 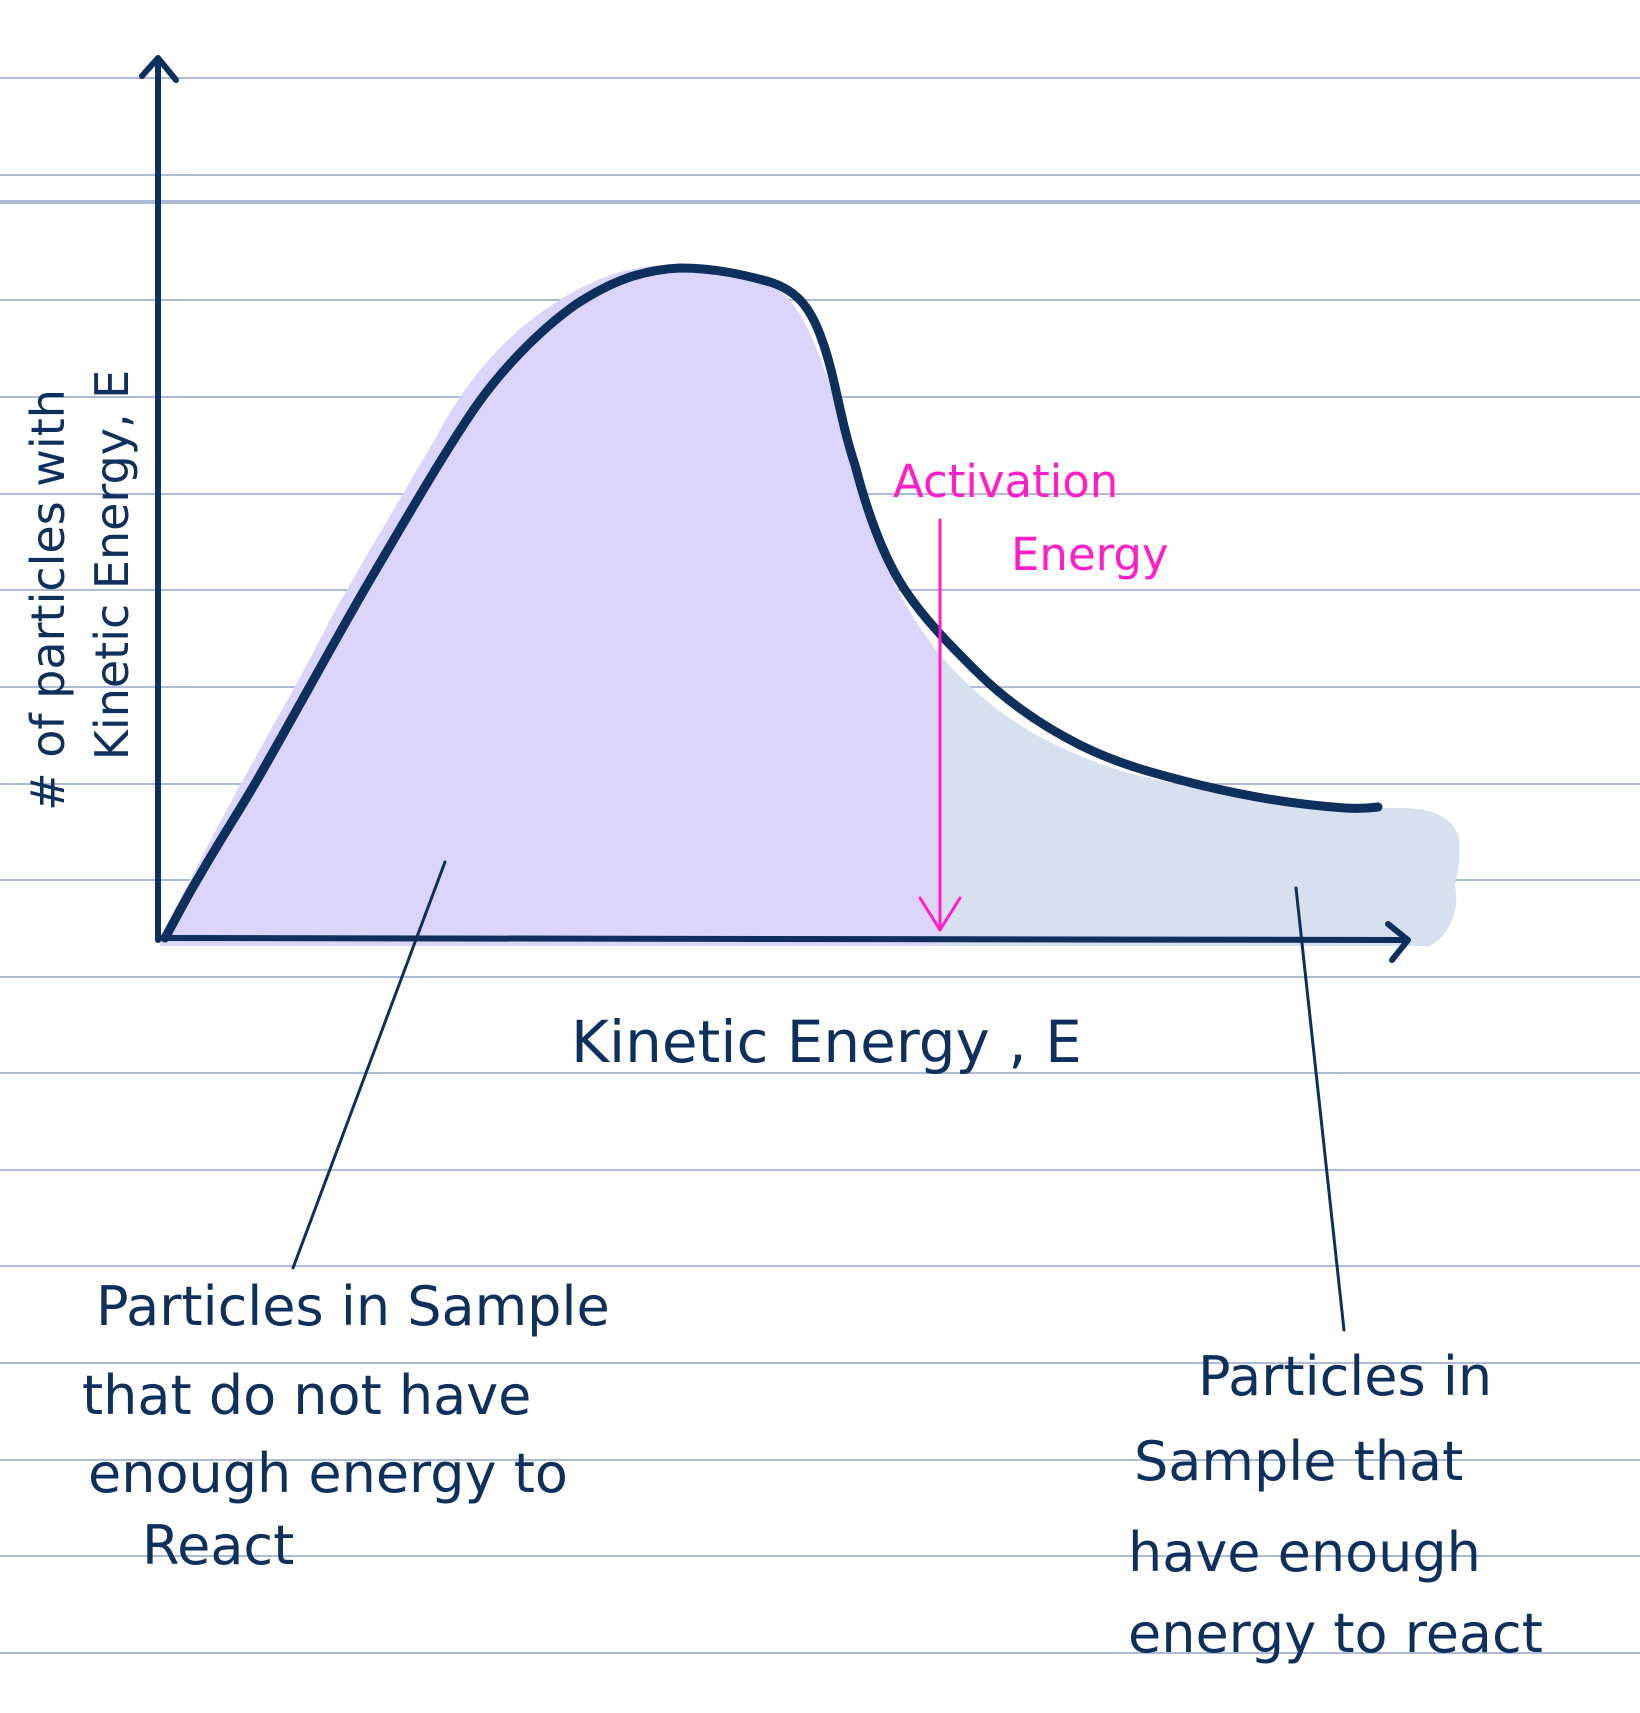 I want to click on y-axis-arrowhead, so click(x=159, y=69).